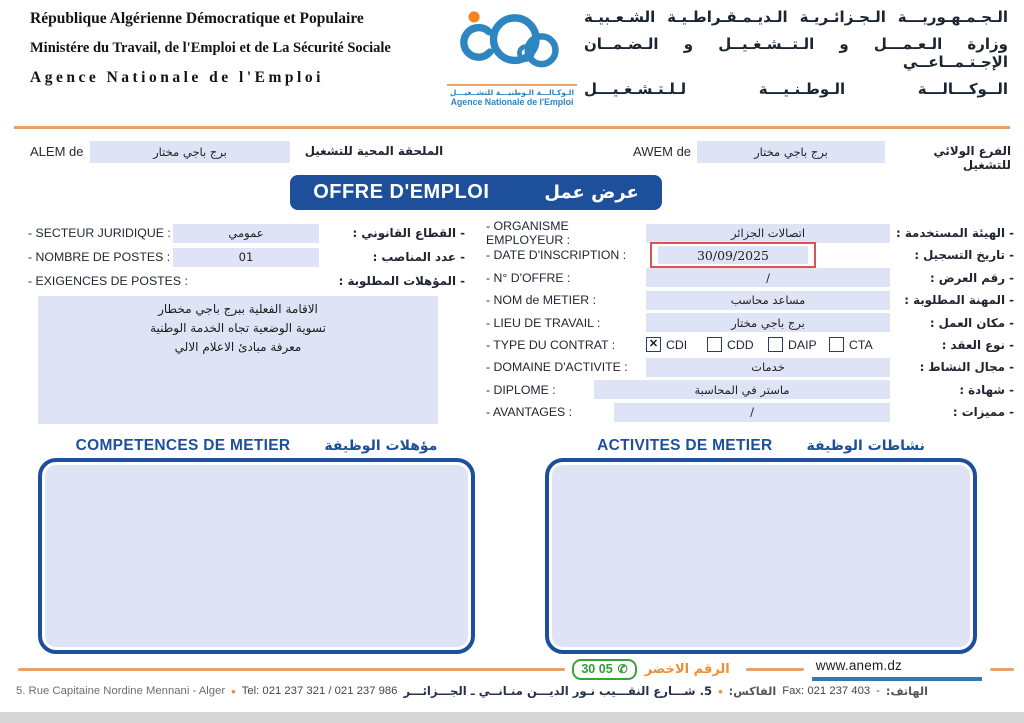 The image size is (1024, 723). What do you see at coordinates (177, 77) in the screenshot?
I see `header-fr-line3: Agence Nationale de l'Emploi` at bounding box center [177, 77].